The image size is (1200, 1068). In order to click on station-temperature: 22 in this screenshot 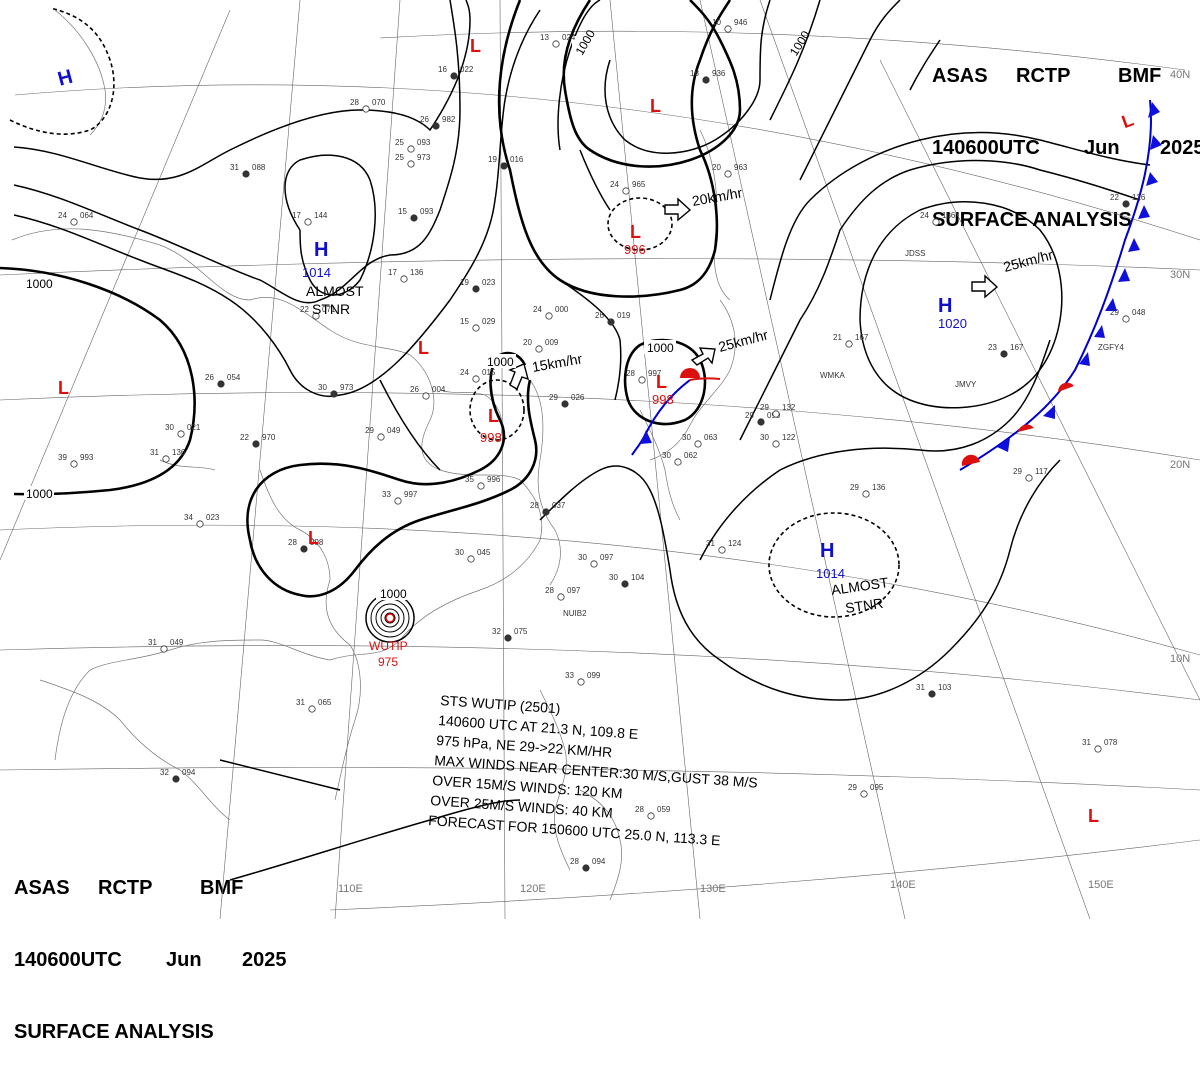, I will do `click(244, 437)`.